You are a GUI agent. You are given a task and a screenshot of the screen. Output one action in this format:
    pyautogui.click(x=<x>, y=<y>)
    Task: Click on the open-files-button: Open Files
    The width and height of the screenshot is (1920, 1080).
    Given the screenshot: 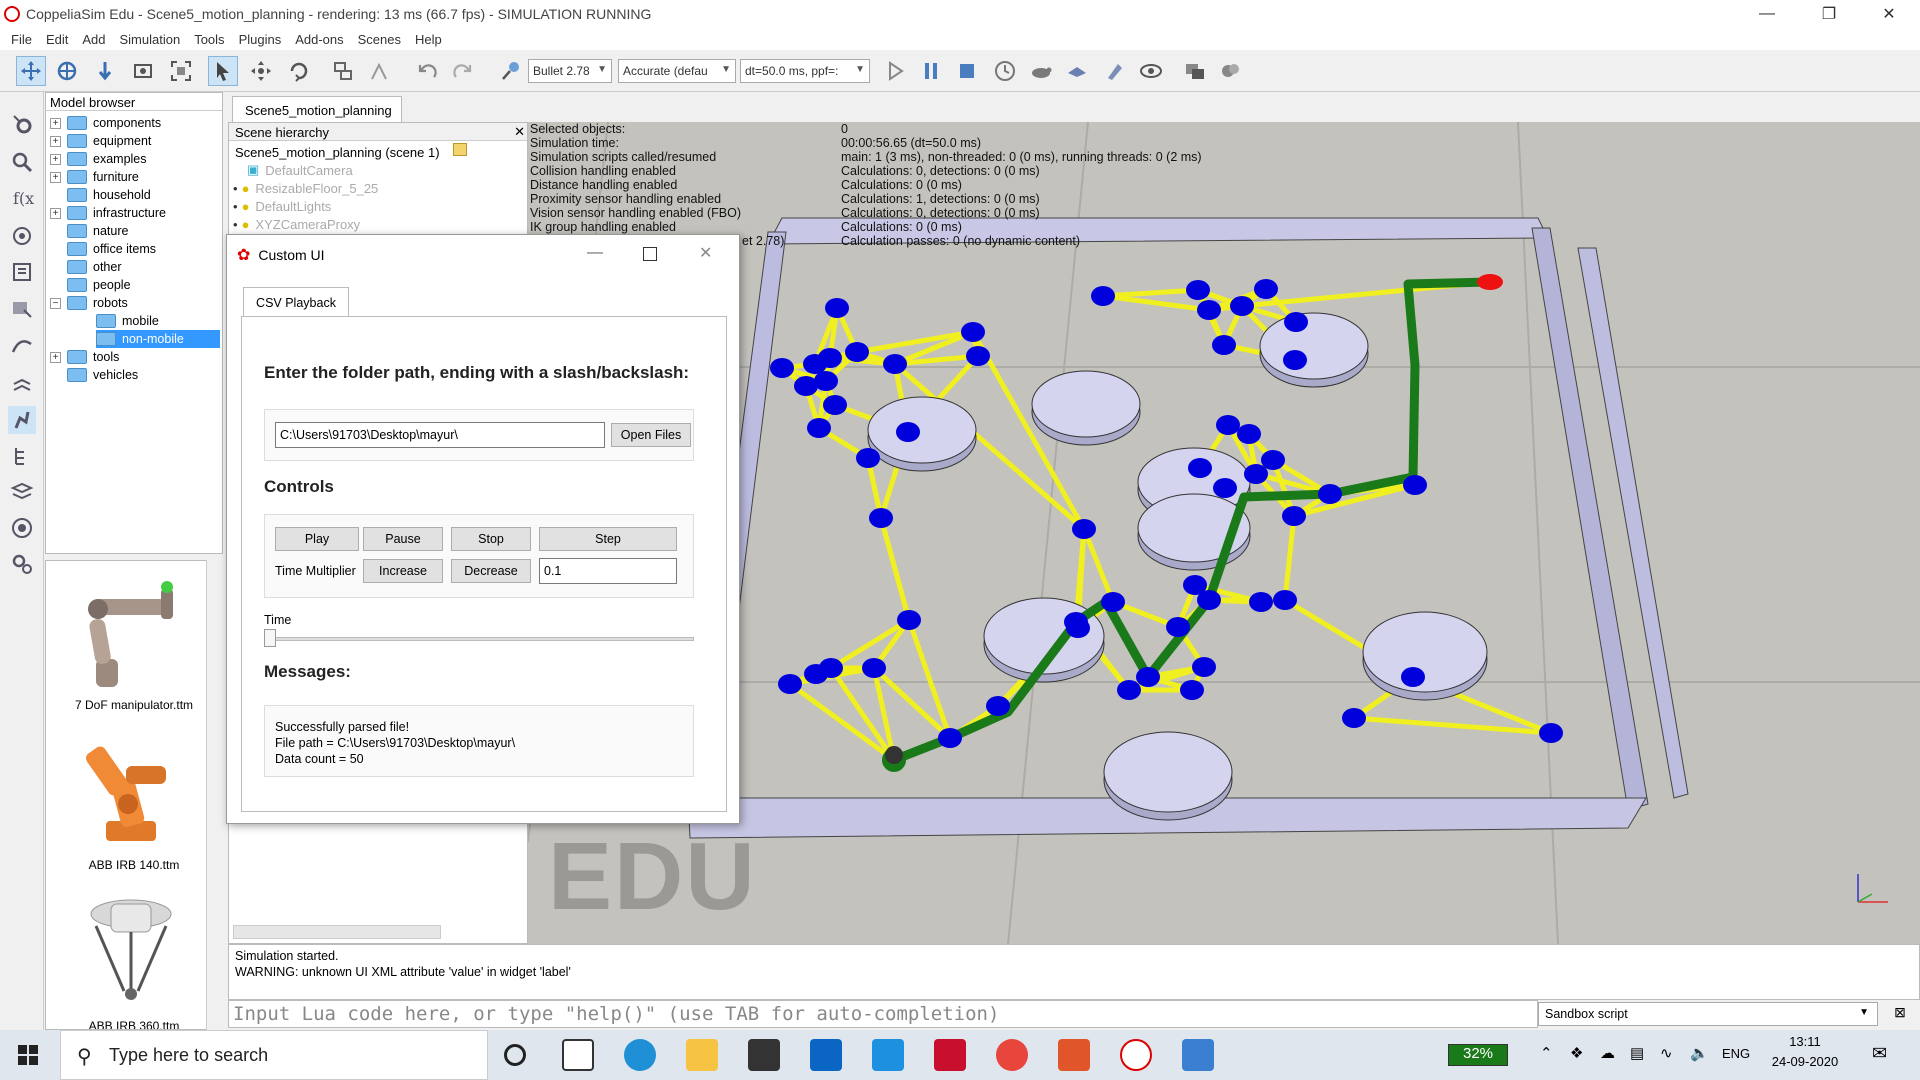 What is the action you would take?
    pyautogui.click(x=651, y=435)
    